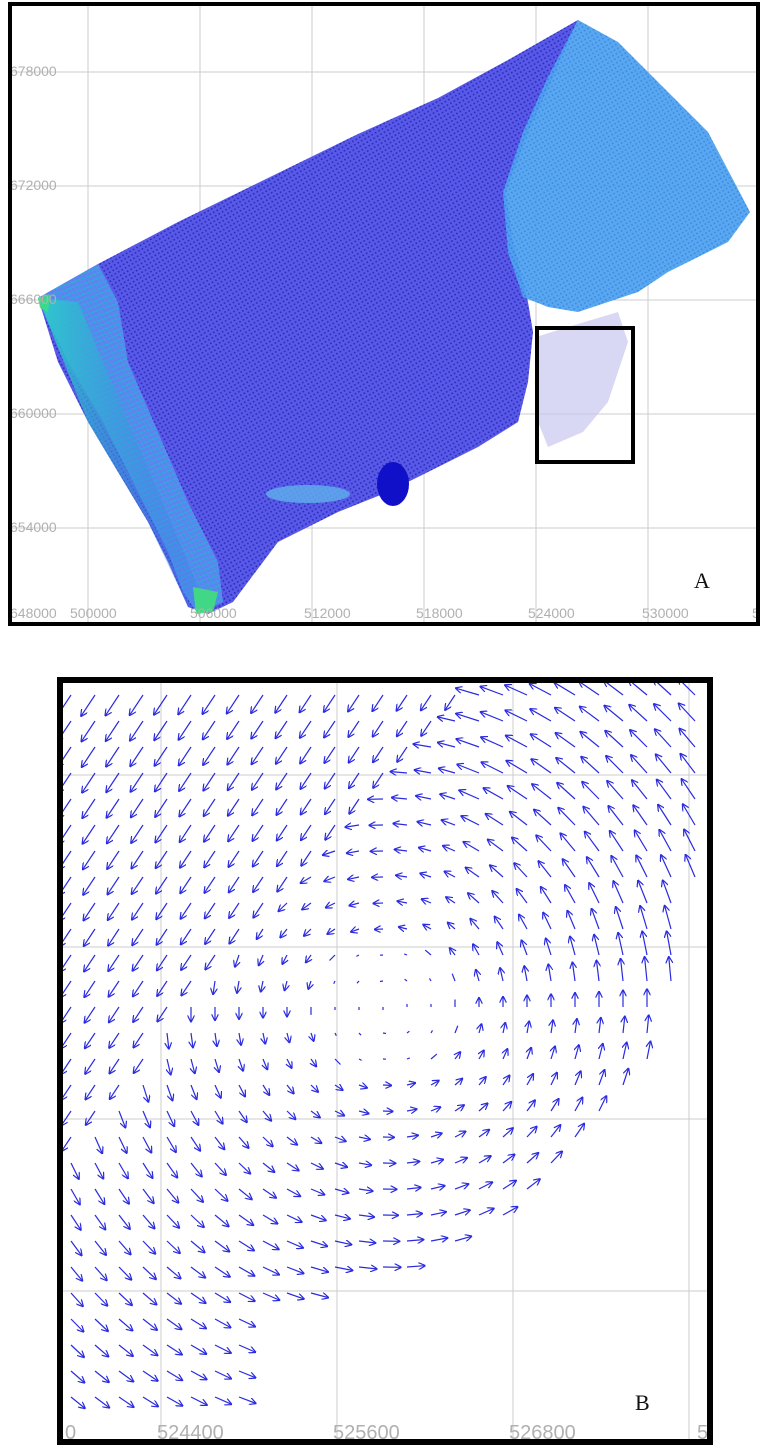 Image resolution: width=760 pixels, height=1445 pixels. I want to click on panel-a-label: A, so click(702, 580).